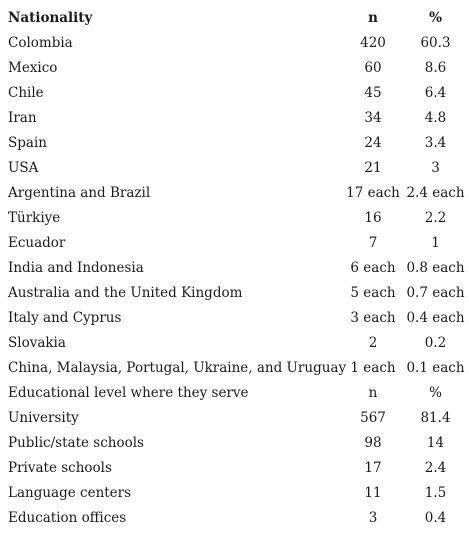 The width and height of the screenshot is (469, 538). Describe the element at coordinates (435, 117) in the screenshot. I see `data-row-cell: 4.8` at that location.